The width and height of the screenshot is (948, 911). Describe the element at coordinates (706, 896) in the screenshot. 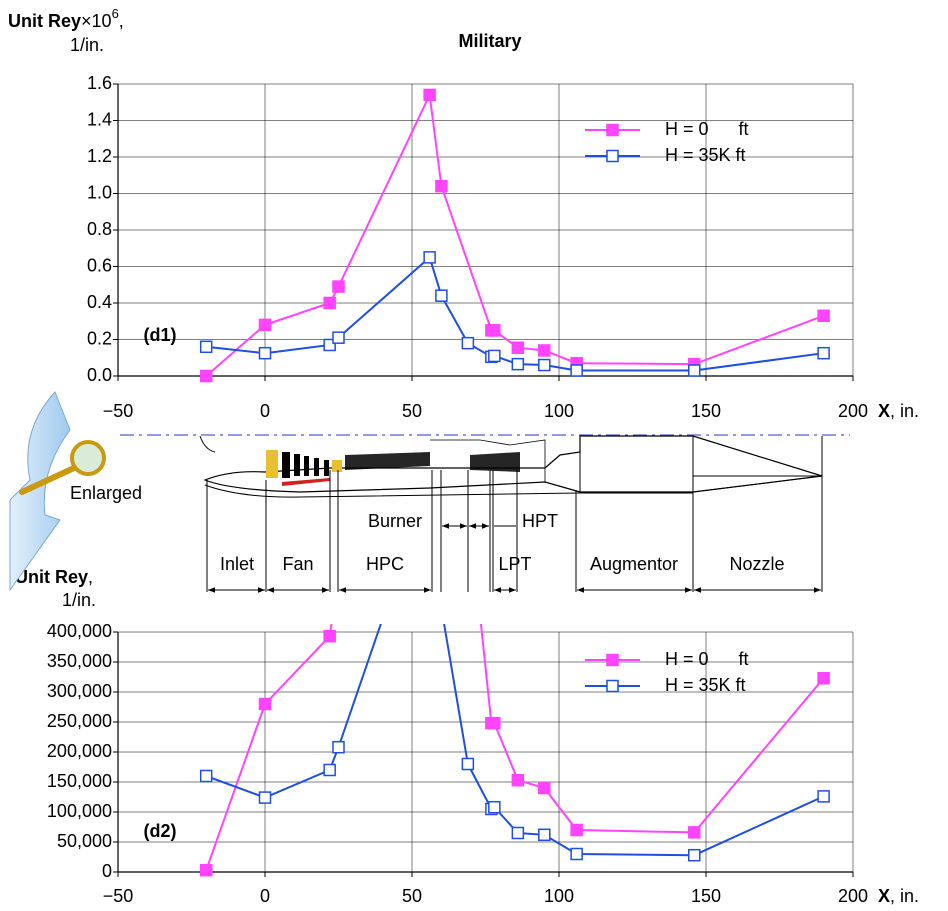

I see `x-tick-label: 150` at that location.